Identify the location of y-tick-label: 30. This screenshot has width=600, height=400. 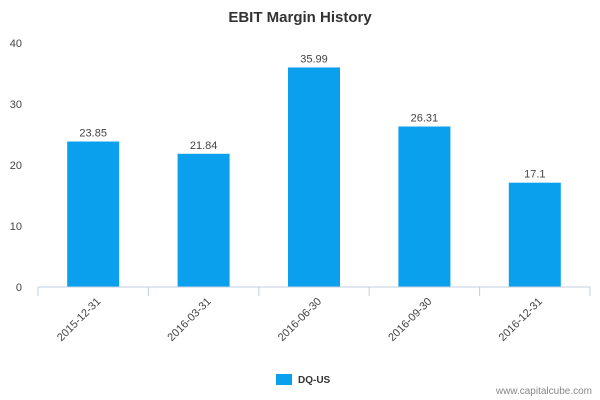
(16, 105).